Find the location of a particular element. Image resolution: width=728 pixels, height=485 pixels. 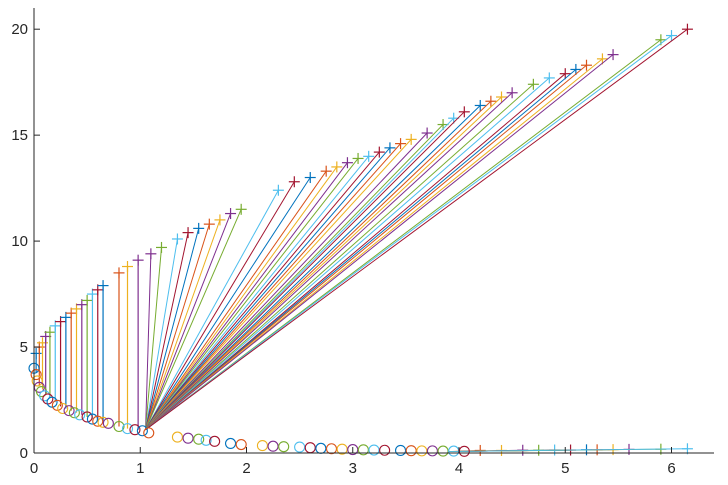

x-tick-label: 0 is located at coordinates (34, 468).